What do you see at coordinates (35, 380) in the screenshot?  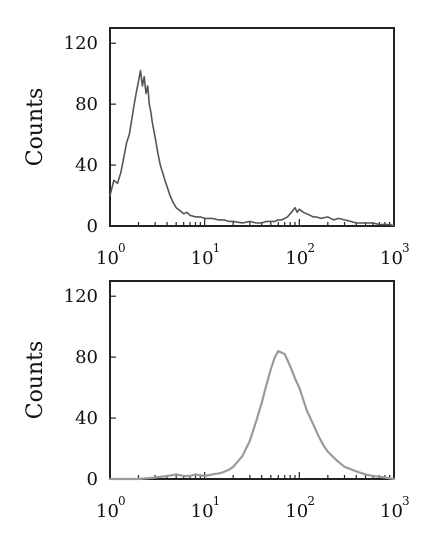 I see `y-axis-label-bottom: Counts` at bounding box center [35, 380].